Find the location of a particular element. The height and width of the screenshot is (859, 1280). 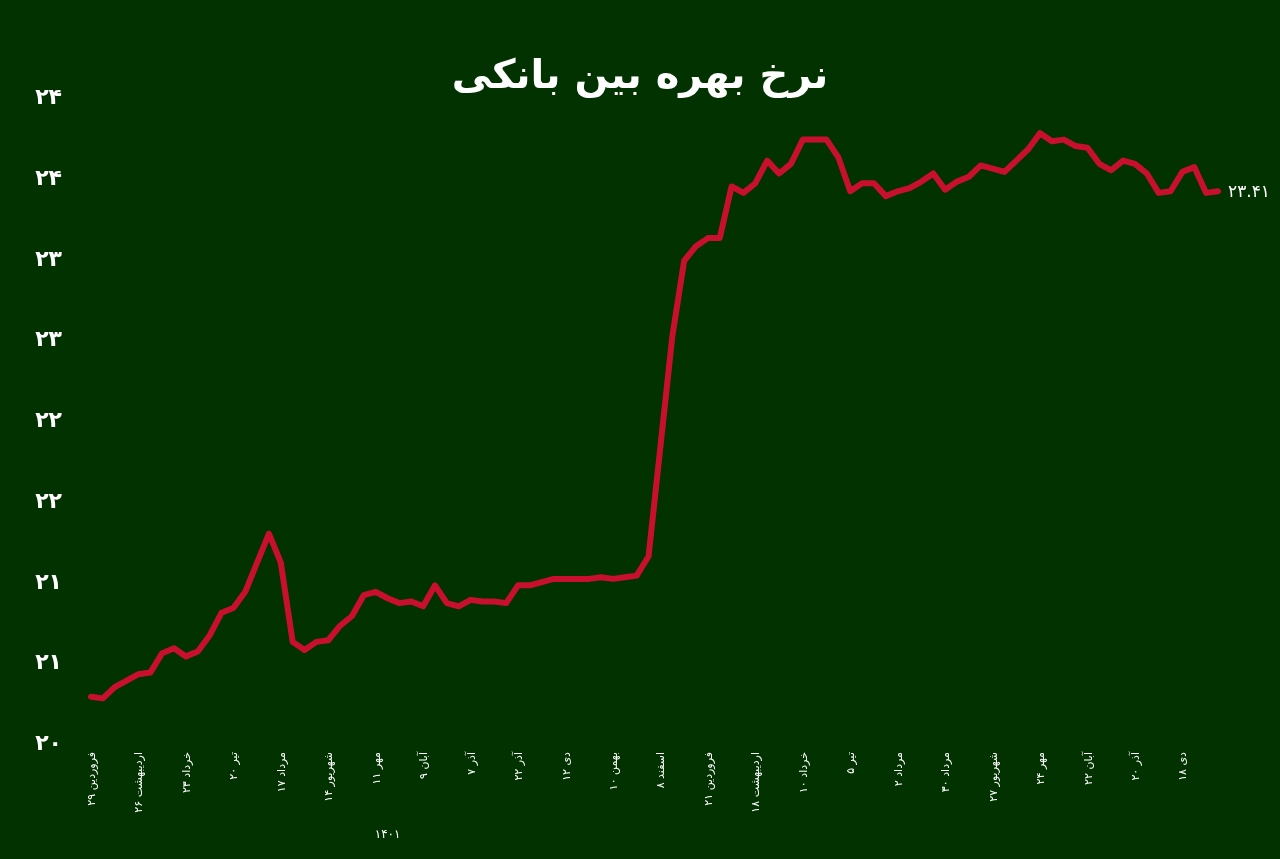

x-tick-label: ۸ اسفند is located at coordinates (661, 770).